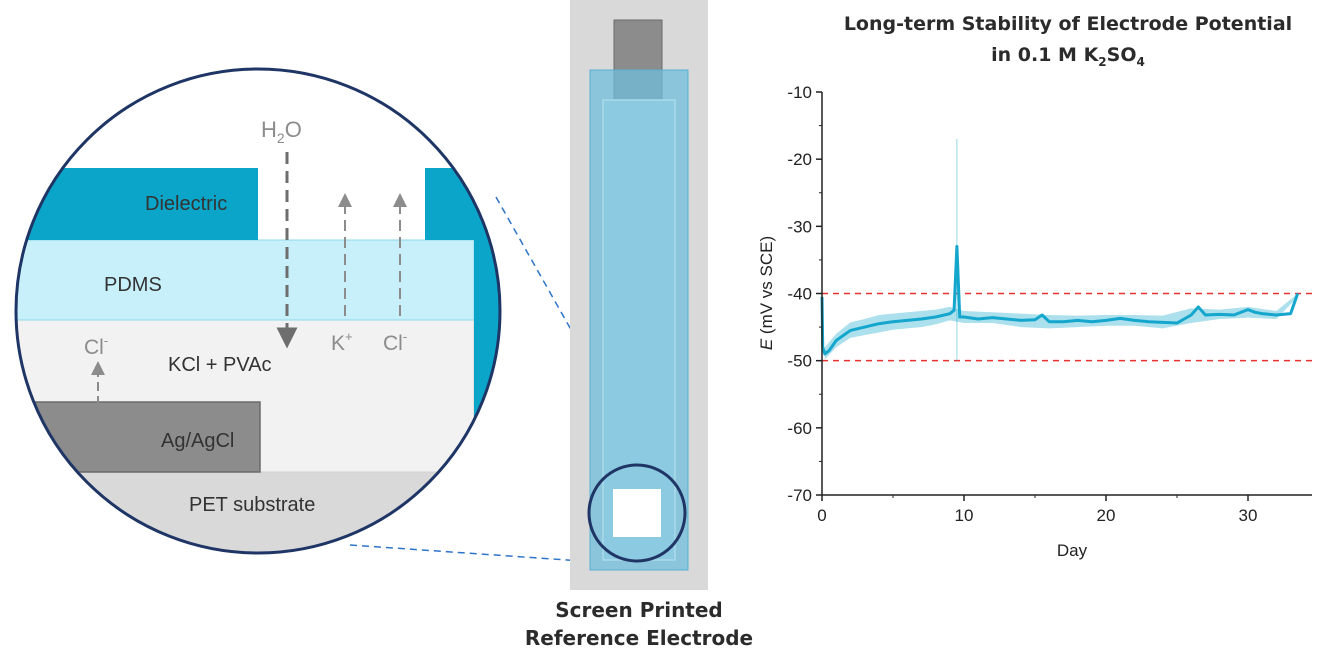  What do you see at coordinates (799, 92) in the screenshot?
I see `y-tick-label: -10` at bounding box center [799, 92].